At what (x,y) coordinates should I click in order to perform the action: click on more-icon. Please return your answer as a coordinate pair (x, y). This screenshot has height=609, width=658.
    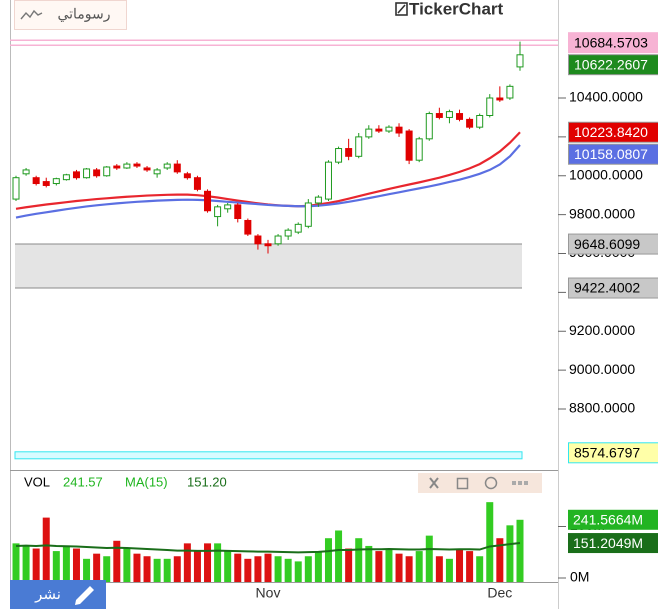
    Looking at the image, I should click on (520, 483).